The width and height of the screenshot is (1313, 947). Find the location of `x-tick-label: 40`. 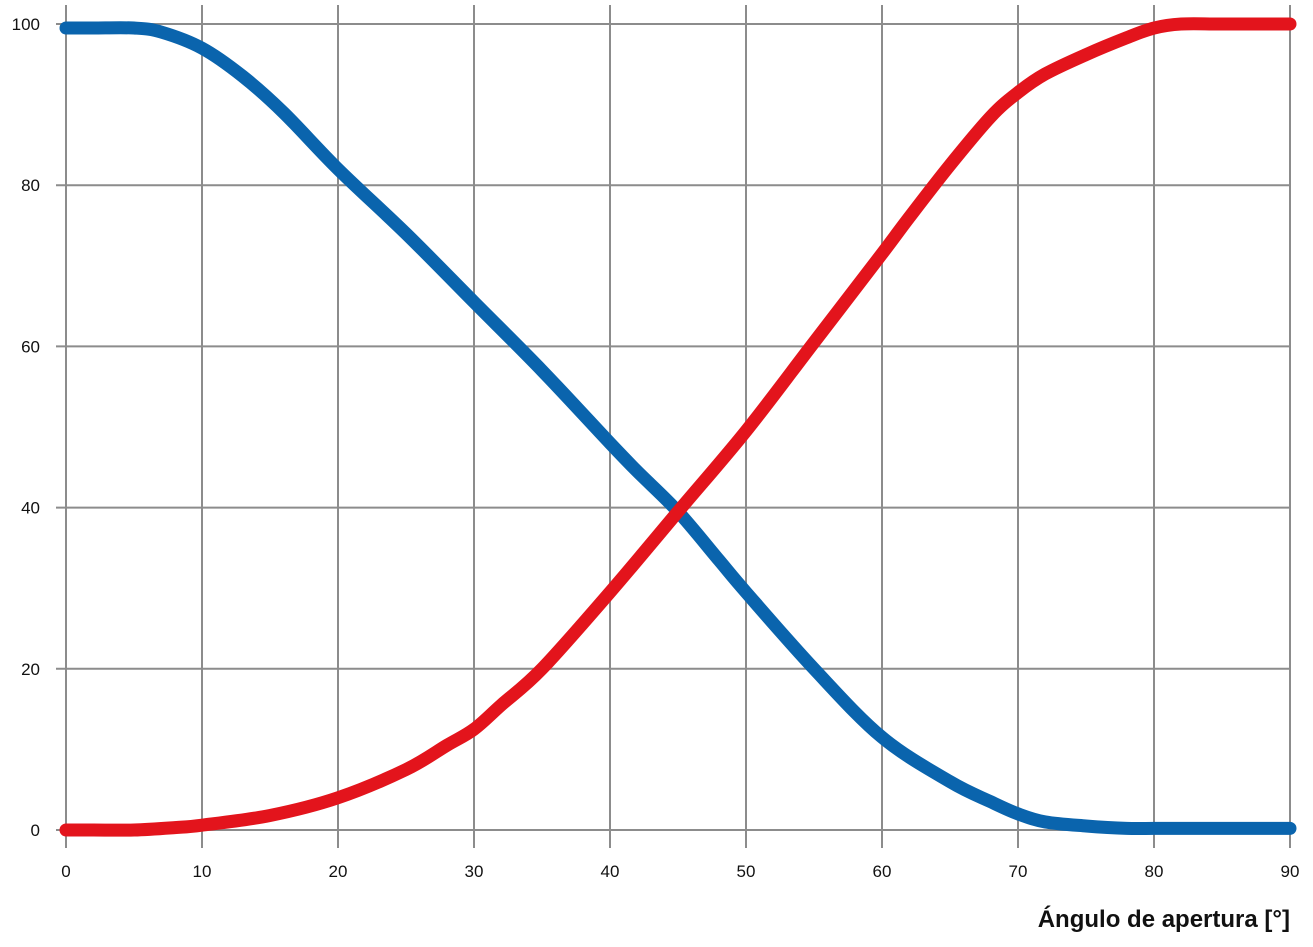

x-tick-label: 40 is located at coordinates (610, 871).